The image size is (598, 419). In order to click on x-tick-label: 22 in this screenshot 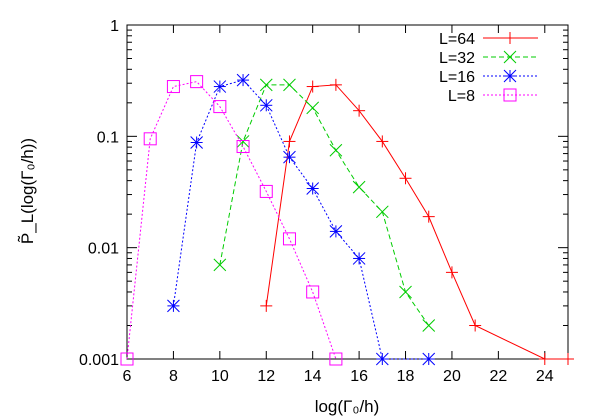, I will do `click(498, 376)`.